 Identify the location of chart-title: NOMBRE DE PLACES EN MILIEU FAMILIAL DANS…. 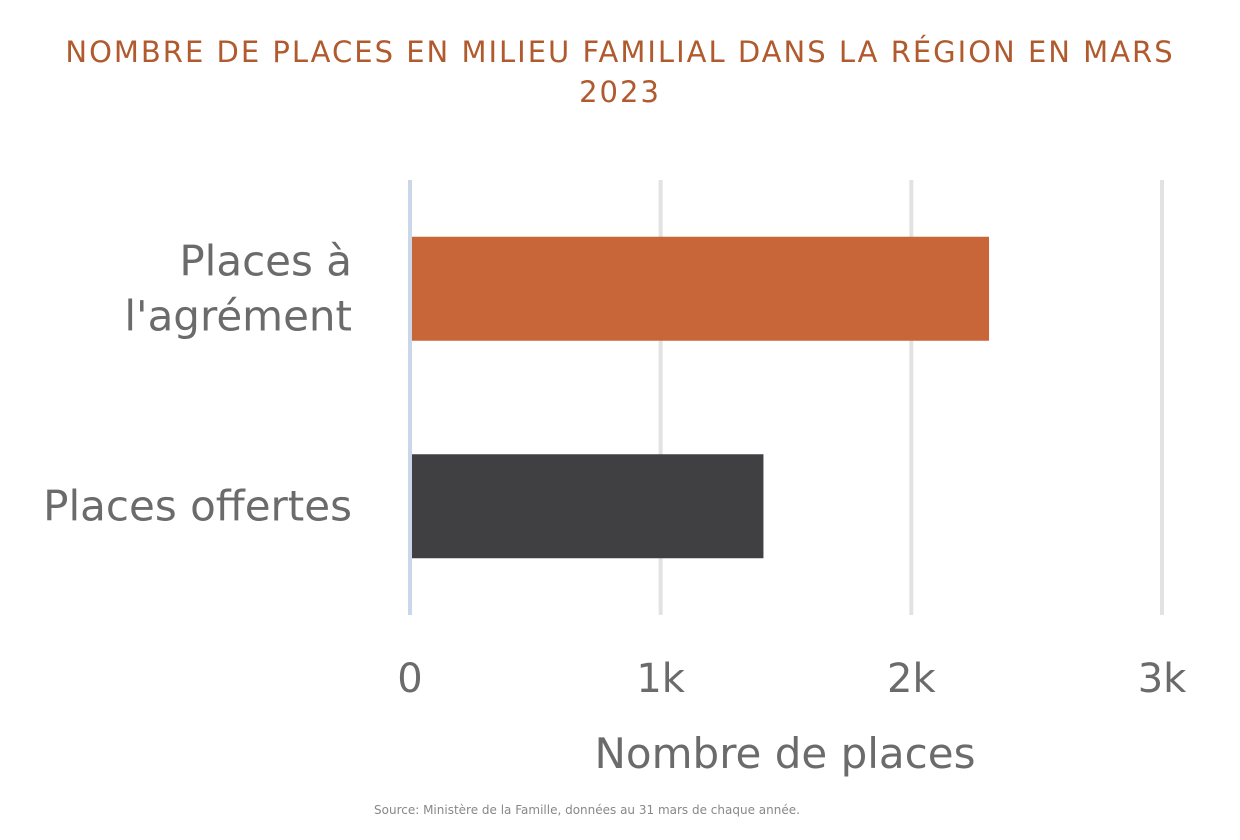
(620, 72).